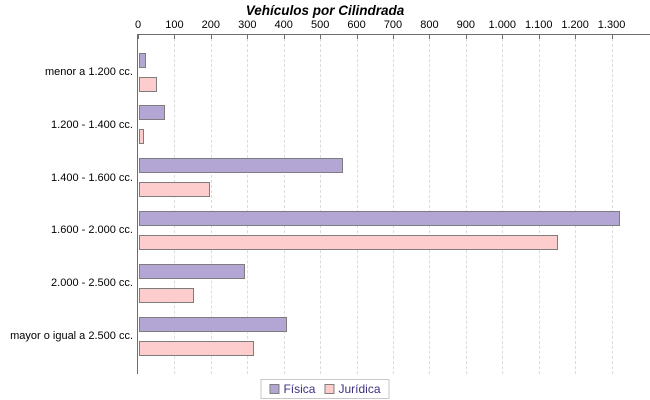 This screenshot has width=650, height=400. I want to click on legend-item: Jurídica, so click(352, 389).